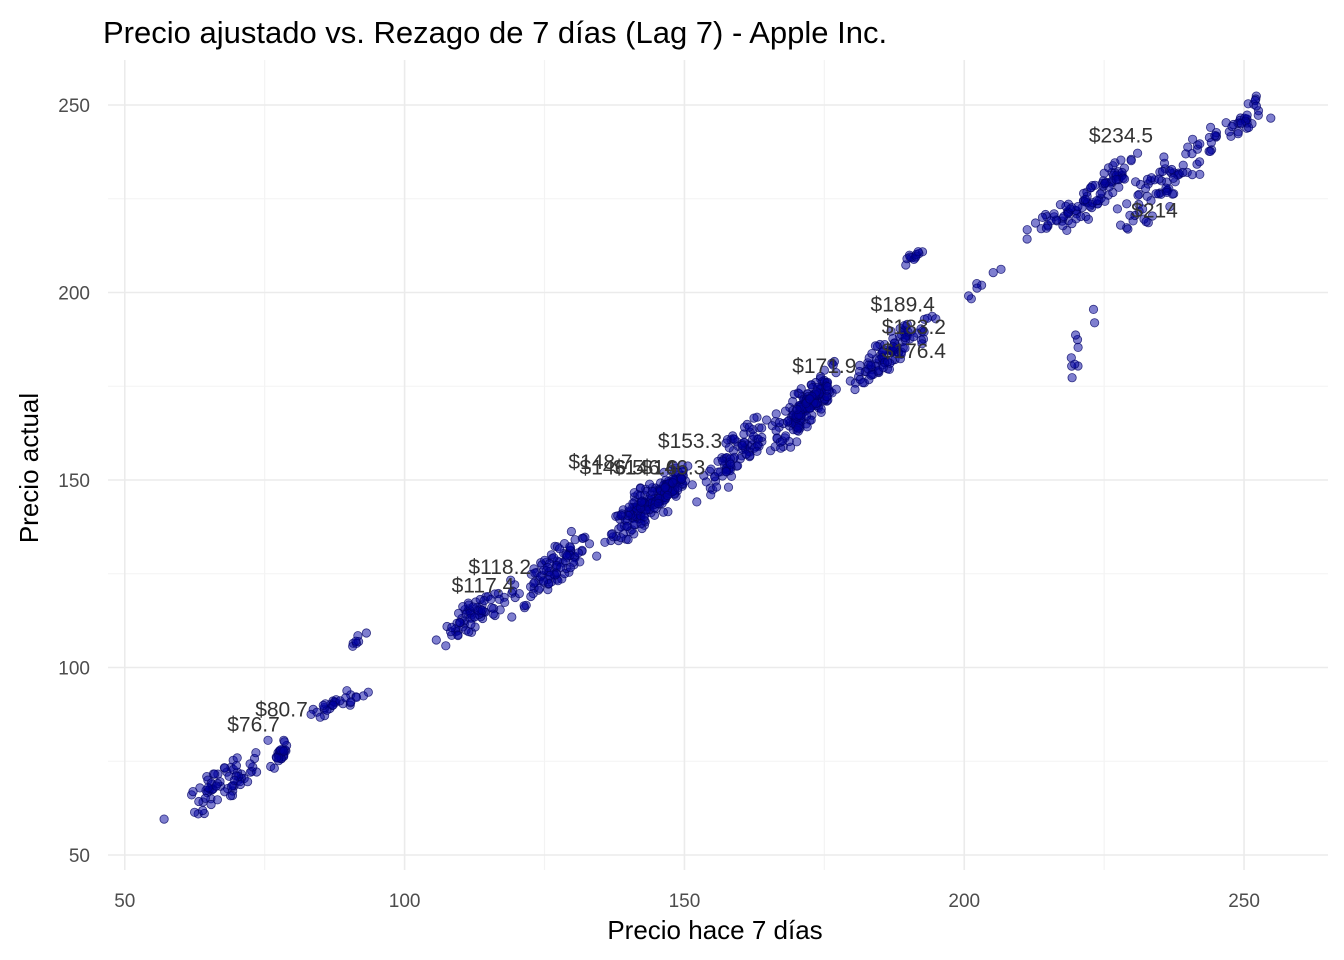 This screenshot has height=960, width=1344. What do you see at coordinates (74, 106) in the screenshot?
I see `y-tick-label: 250` at bounding box center [74, 106].